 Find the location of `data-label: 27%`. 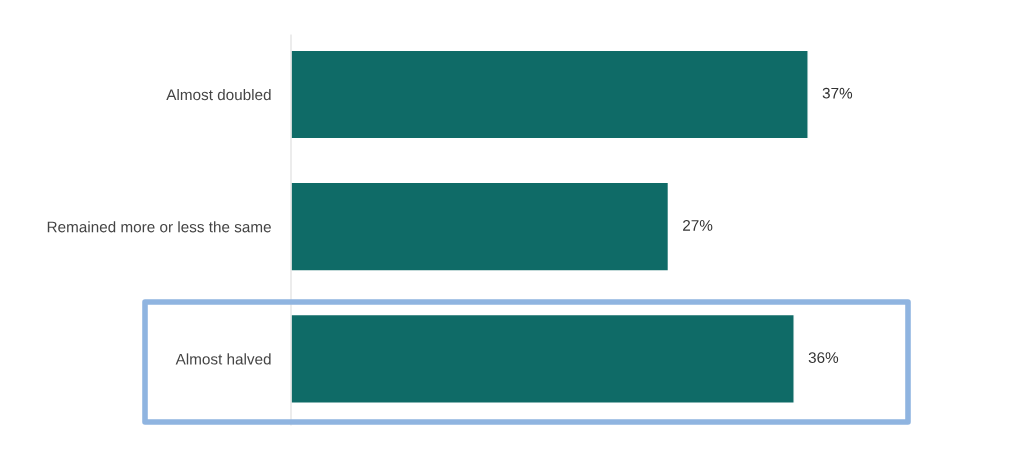

data-label: 27% is located at coordinates (698, 225).